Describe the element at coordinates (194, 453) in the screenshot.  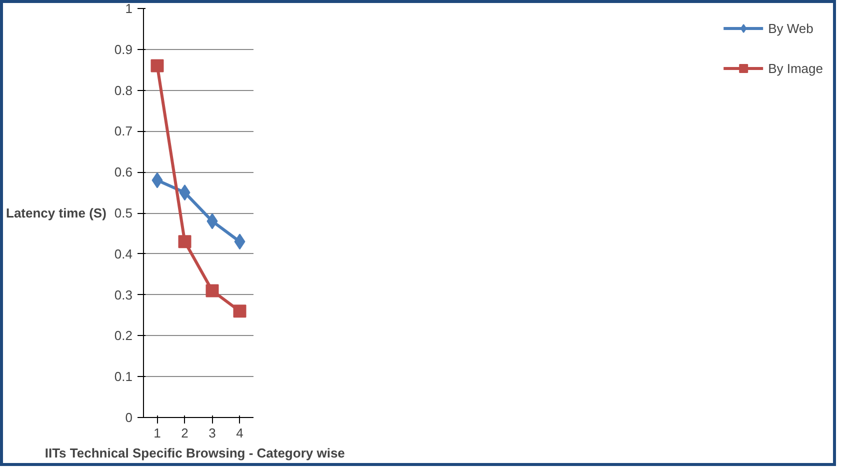
I see `x-axis-title: IITs Technical Specific Browsing - Category wise` at that location.